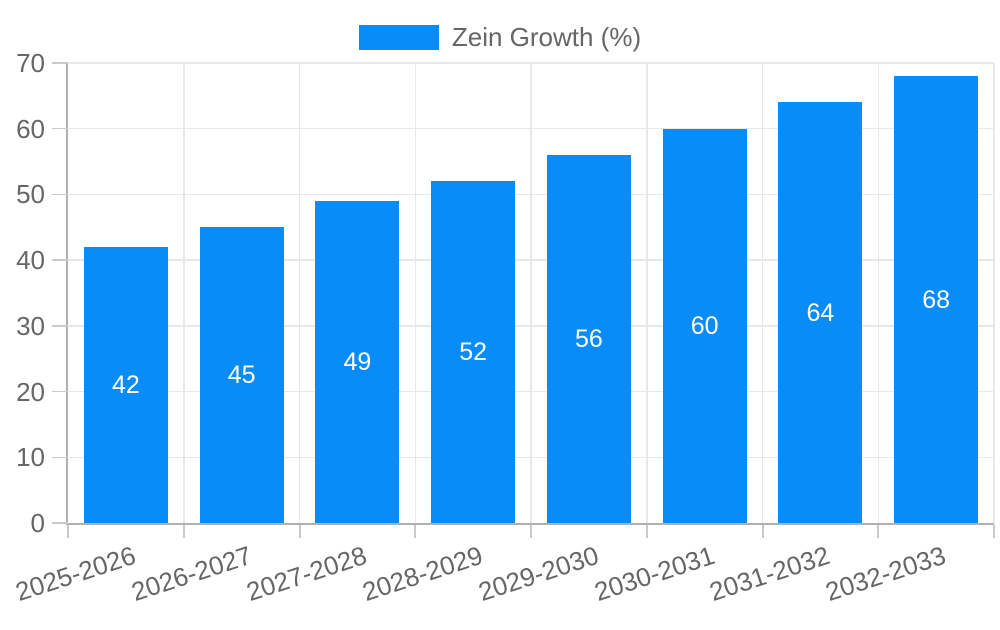 The image size is (1000, 630). Describe the element at coordinates (30, 325) in the screenshot. I see `y-axis-tick-label: 30` at that location.